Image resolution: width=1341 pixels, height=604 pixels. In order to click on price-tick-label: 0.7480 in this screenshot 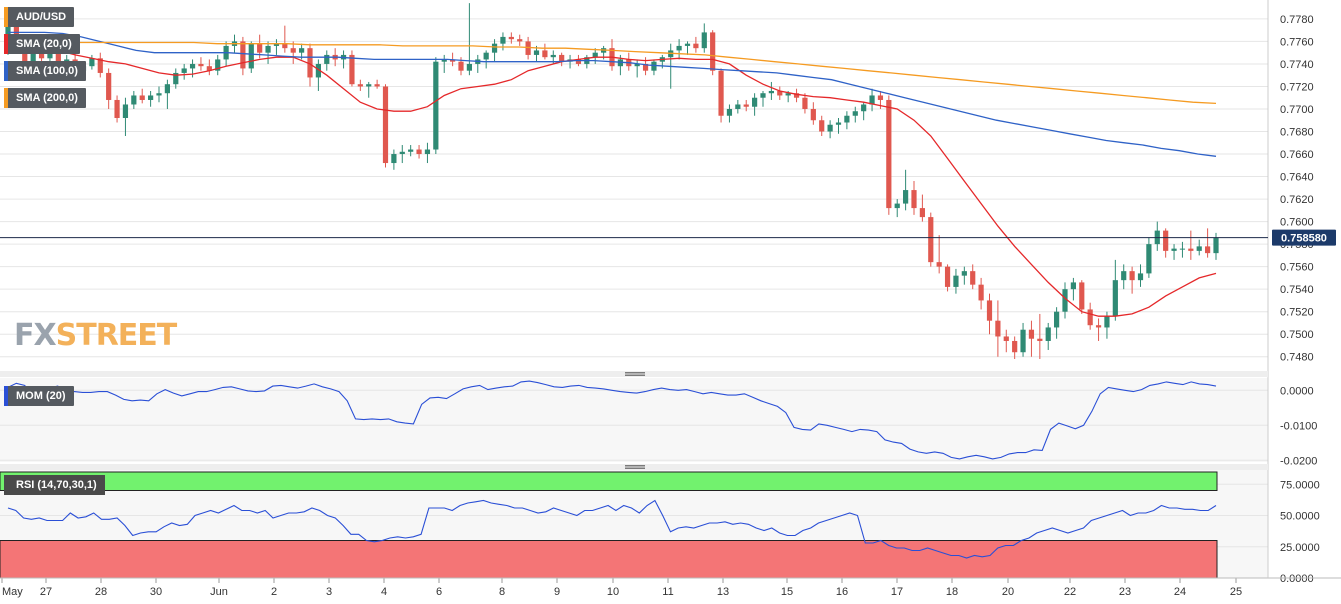, I will do `click(1297, 358)`.